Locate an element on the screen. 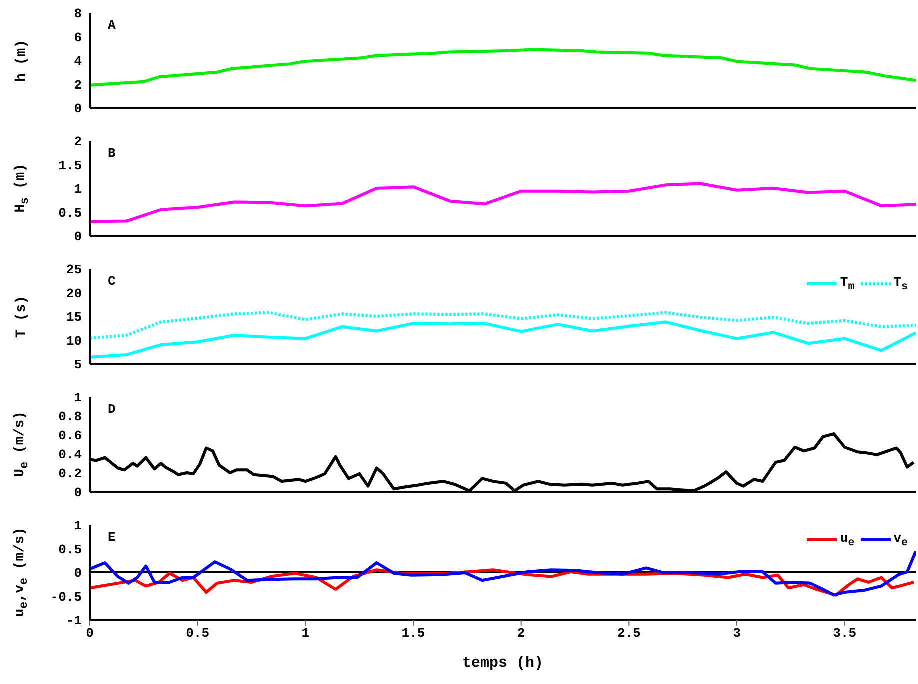 The width and height of the screenshot is (918, 684). y-axis-title: T (s) is located at coordinates (22, 316).